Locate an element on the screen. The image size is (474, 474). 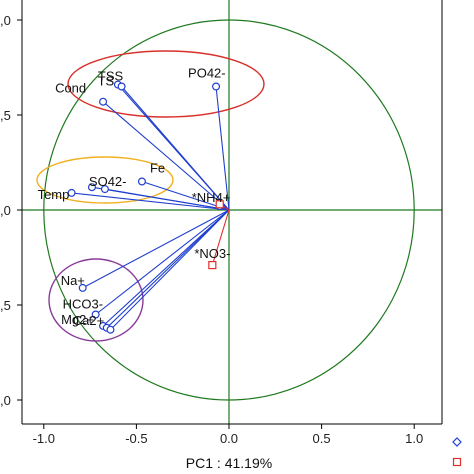
x-axis-title: PC1 : 41.19% is located at coordinates (229, 463).